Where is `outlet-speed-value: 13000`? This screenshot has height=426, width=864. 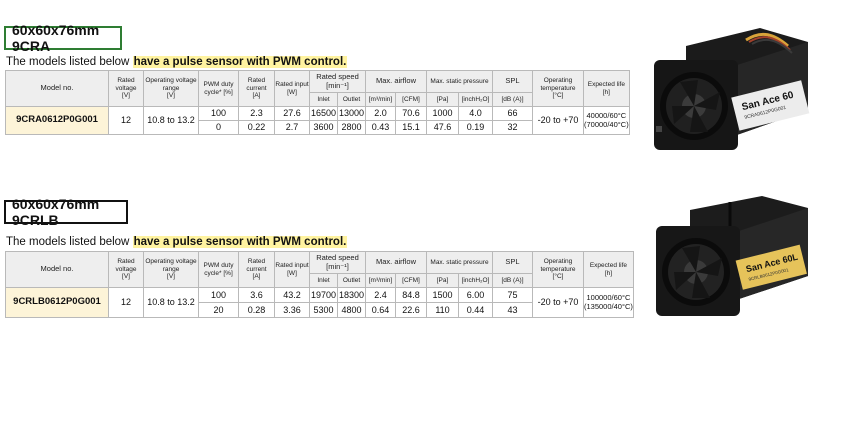 outlet-speed-value: 13000 is located at coordinates (351, 113).